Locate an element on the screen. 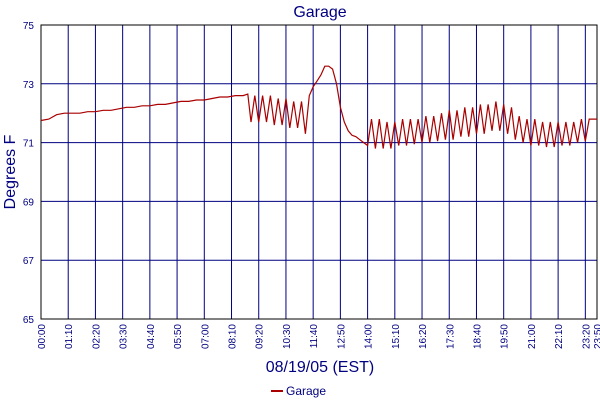 The image size is (600, 405). legend: Garage is located at coordinates (298, 391).